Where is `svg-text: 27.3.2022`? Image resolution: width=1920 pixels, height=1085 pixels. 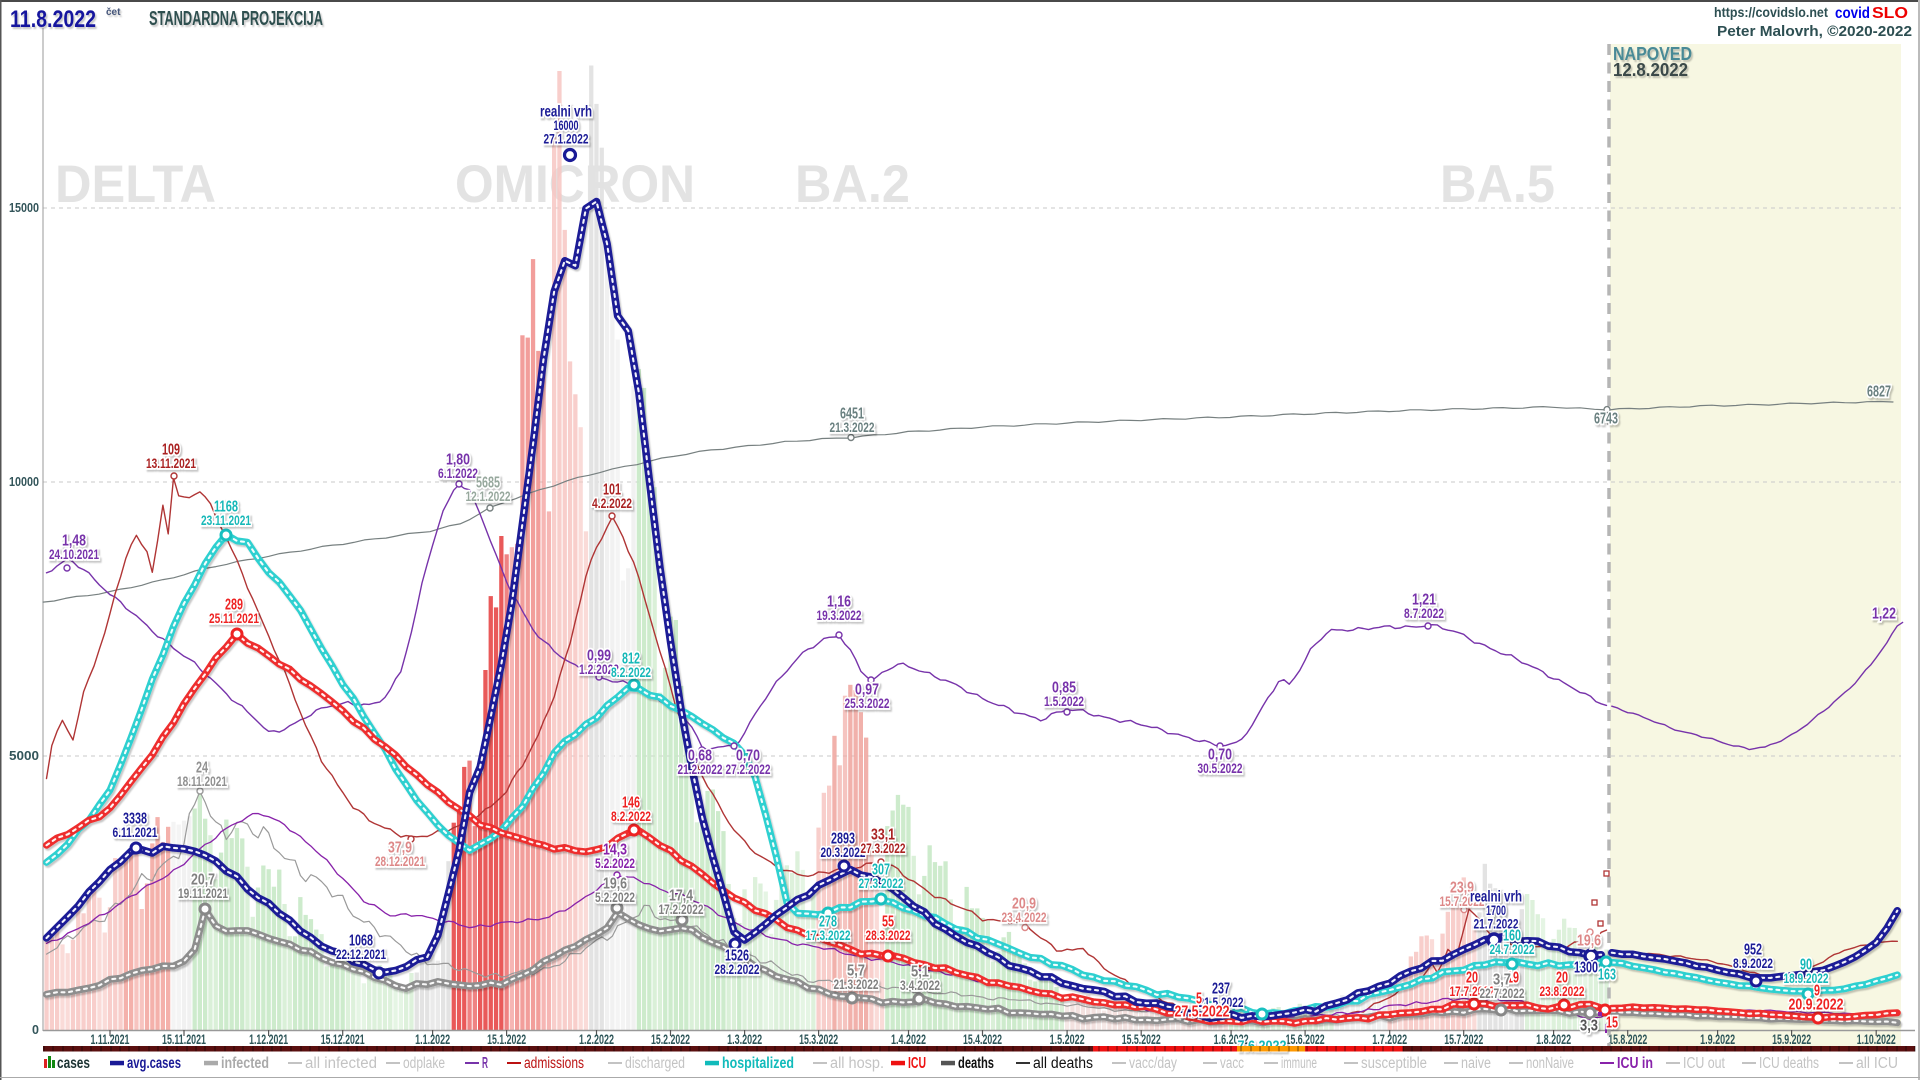 svg-text: 27.3.2022 is located at coordinates (883, 848).